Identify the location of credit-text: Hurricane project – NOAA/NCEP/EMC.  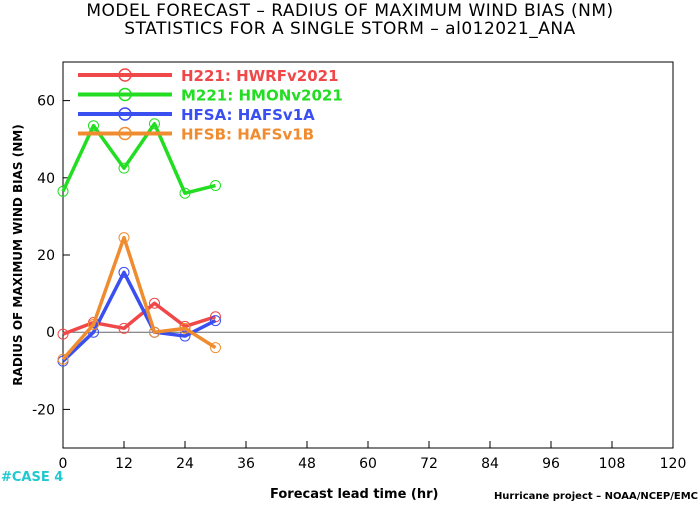
(595, 496).